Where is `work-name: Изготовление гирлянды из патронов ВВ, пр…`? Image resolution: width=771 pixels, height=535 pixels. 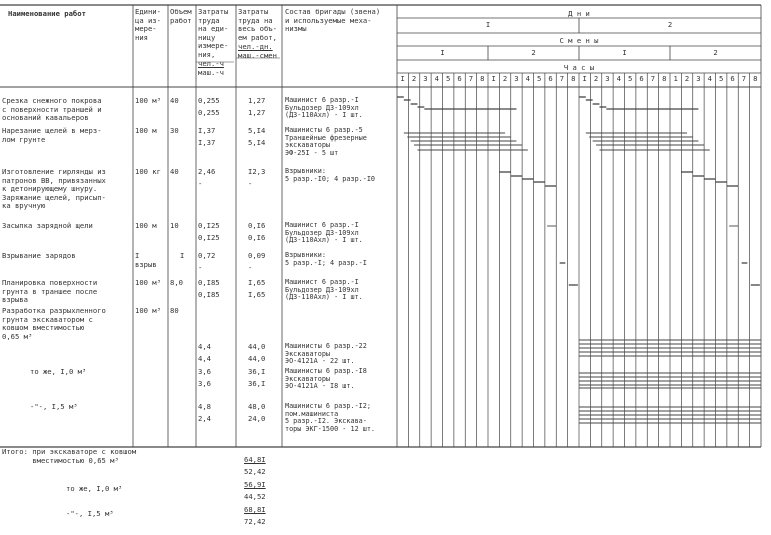
work-name: Изготовление гирлянды из патронов ВВ, пр… is located at coordinates (54, 189).